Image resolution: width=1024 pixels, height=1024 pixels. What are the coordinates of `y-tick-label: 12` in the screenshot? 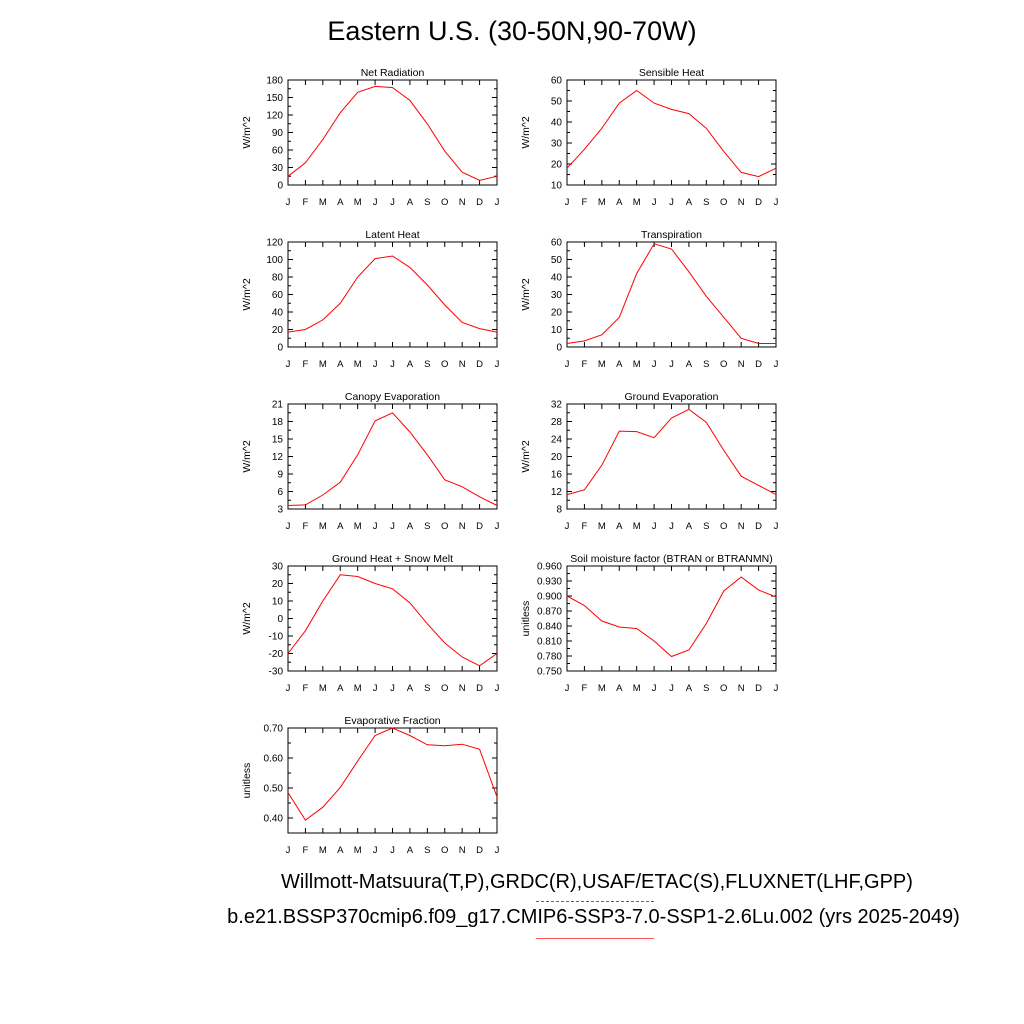 It's located at (557, 492).